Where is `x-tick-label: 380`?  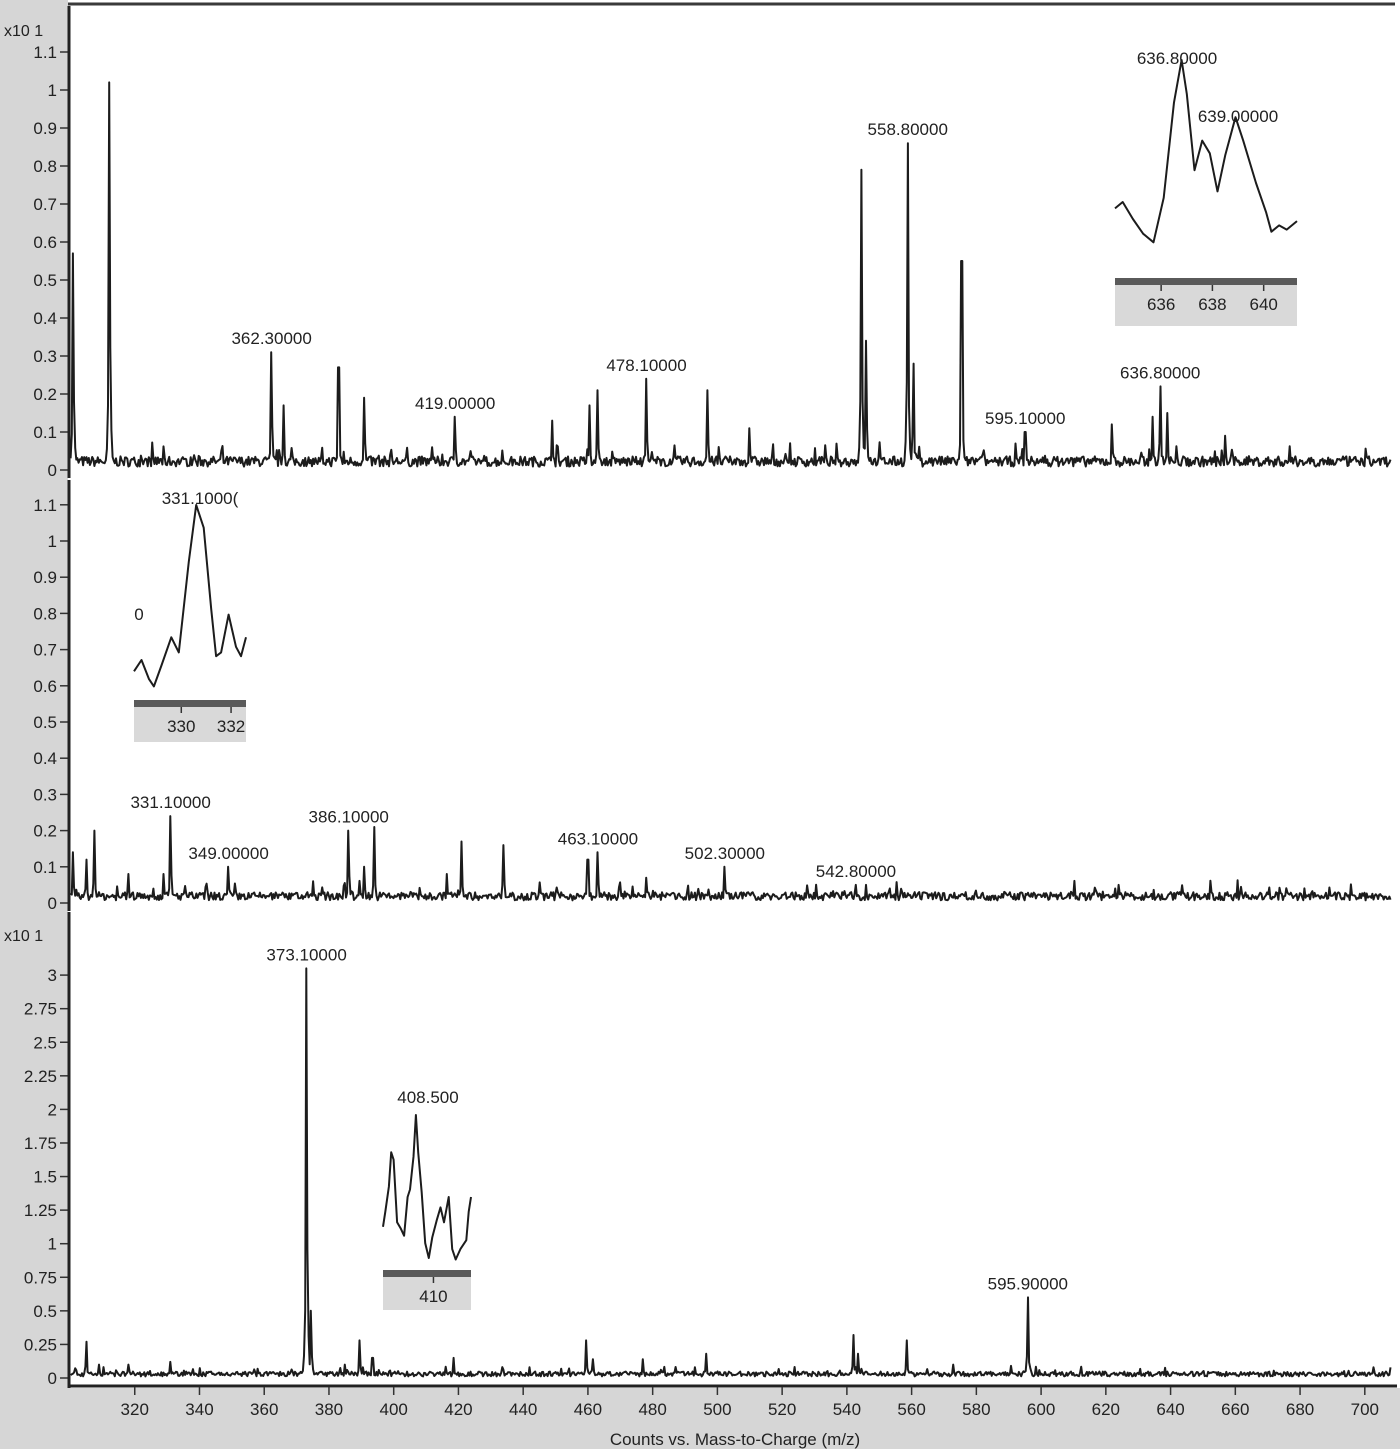
x-tick-label: 380 is located at coordinates (329, 1409).